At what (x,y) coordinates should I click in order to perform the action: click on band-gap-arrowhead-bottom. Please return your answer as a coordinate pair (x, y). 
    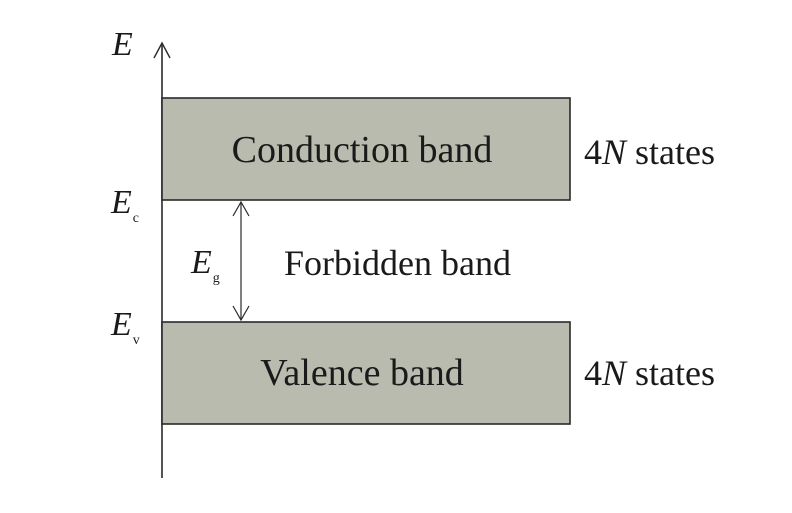
    Looking at the image, I should click on (241, 313).